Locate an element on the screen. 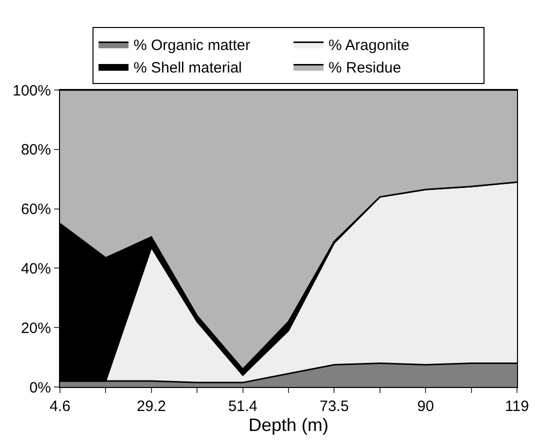  x-tick-label: 90 is located at coordinates (425, 406).